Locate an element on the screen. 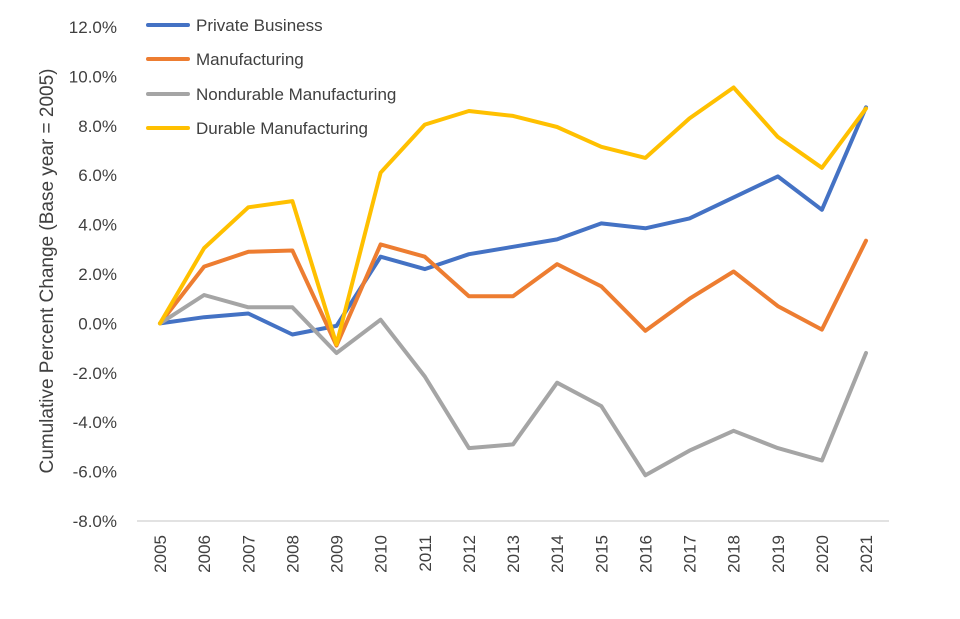 This screenshot has height=619, width=960. x-tick-label: 2019 is located at coordinates (778, 554).